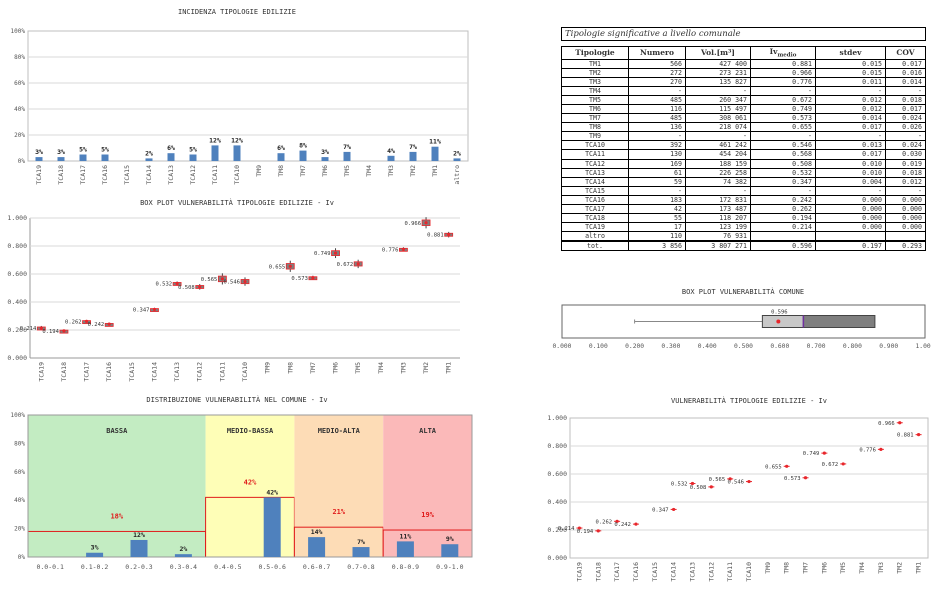 The image size is (931, 600). I want to click on table-cell: 0.011, so click(850, 81).